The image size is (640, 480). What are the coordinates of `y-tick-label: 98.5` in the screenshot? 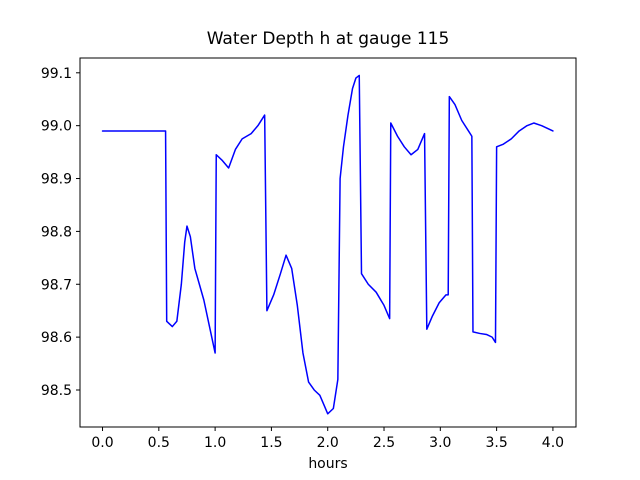 It's located at (56, 391).